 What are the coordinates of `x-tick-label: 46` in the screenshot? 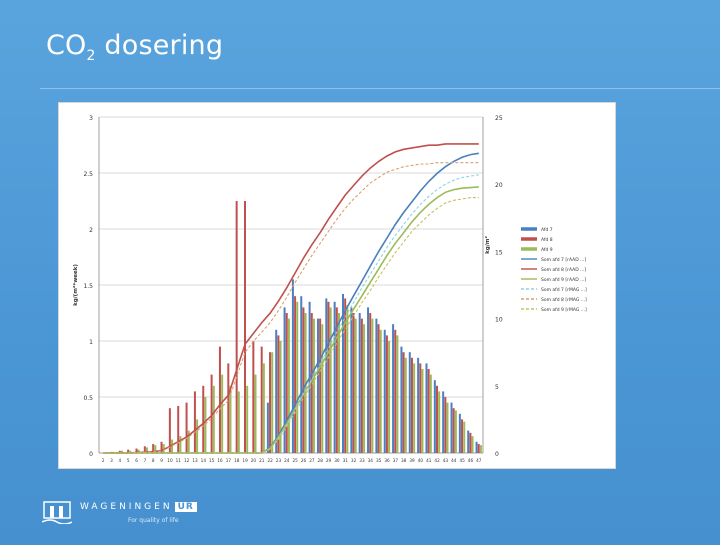 It's located at (471, 460).